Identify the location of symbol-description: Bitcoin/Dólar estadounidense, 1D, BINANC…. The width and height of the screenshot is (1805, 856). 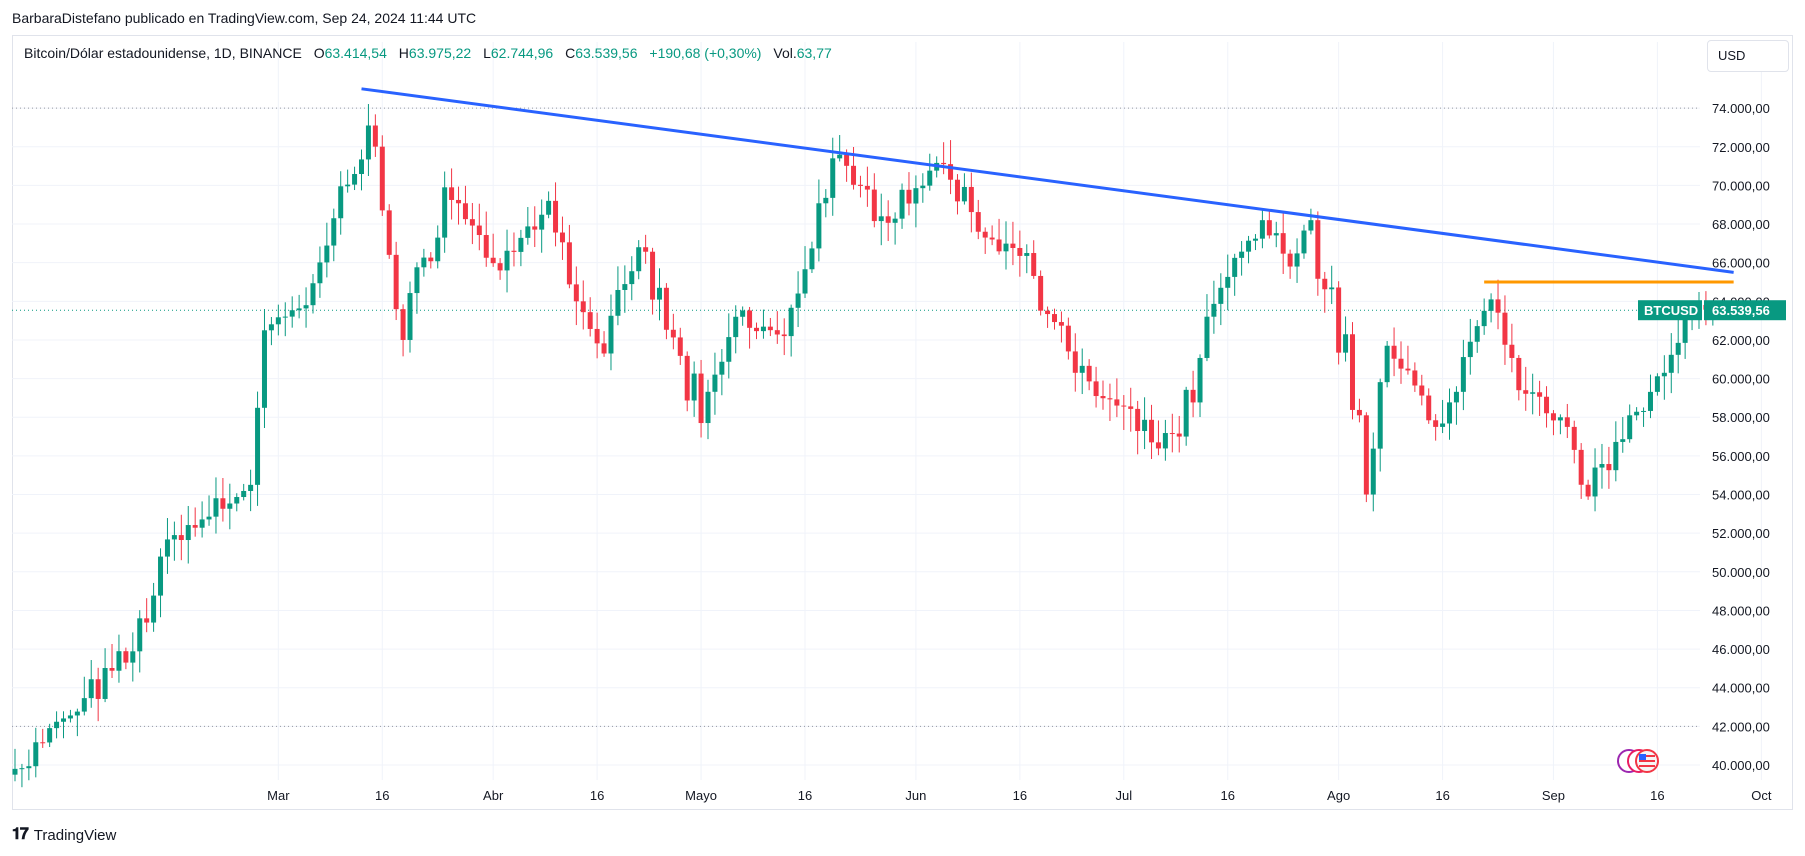
(163, 53).